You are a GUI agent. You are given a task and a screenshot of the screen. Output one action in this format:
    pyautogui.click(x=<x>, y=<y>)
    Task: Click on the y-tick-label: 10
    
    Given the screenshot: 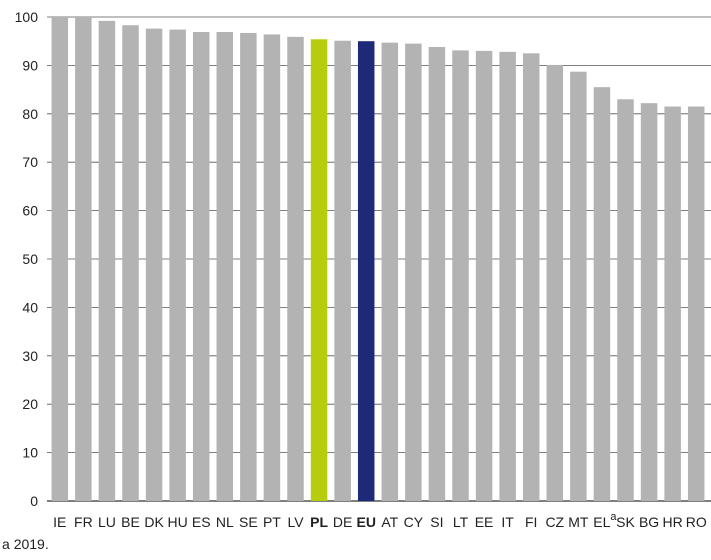 What is the action you would take?
    pyautogui.click(x=30, y=453)
    